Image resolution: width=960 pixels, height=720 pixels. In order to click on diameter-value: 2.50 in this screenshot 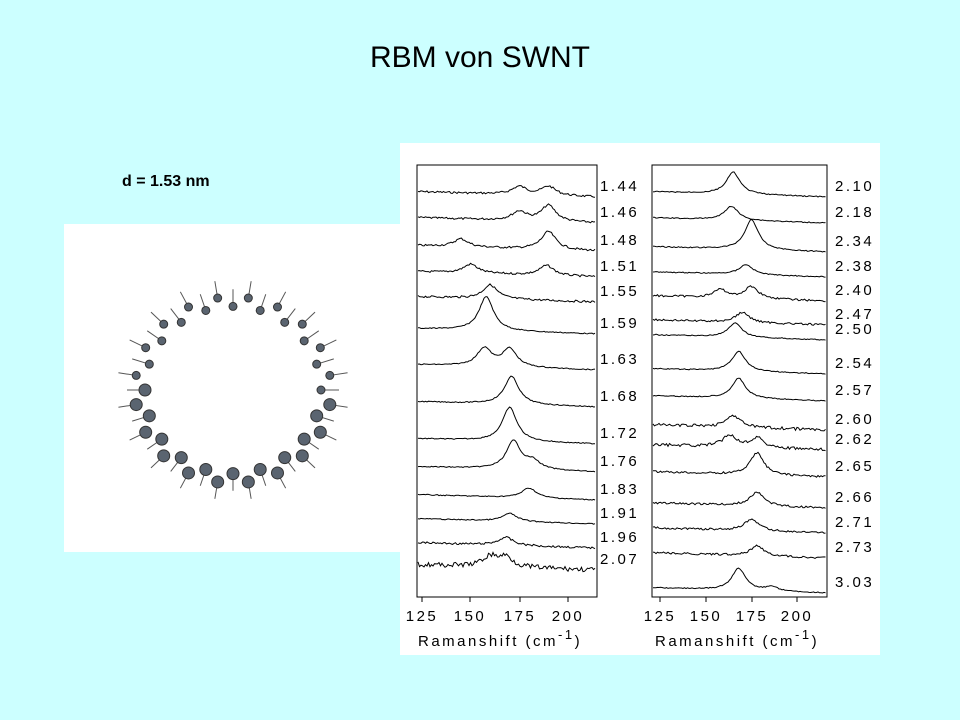, I will do `click(854, 329)`.